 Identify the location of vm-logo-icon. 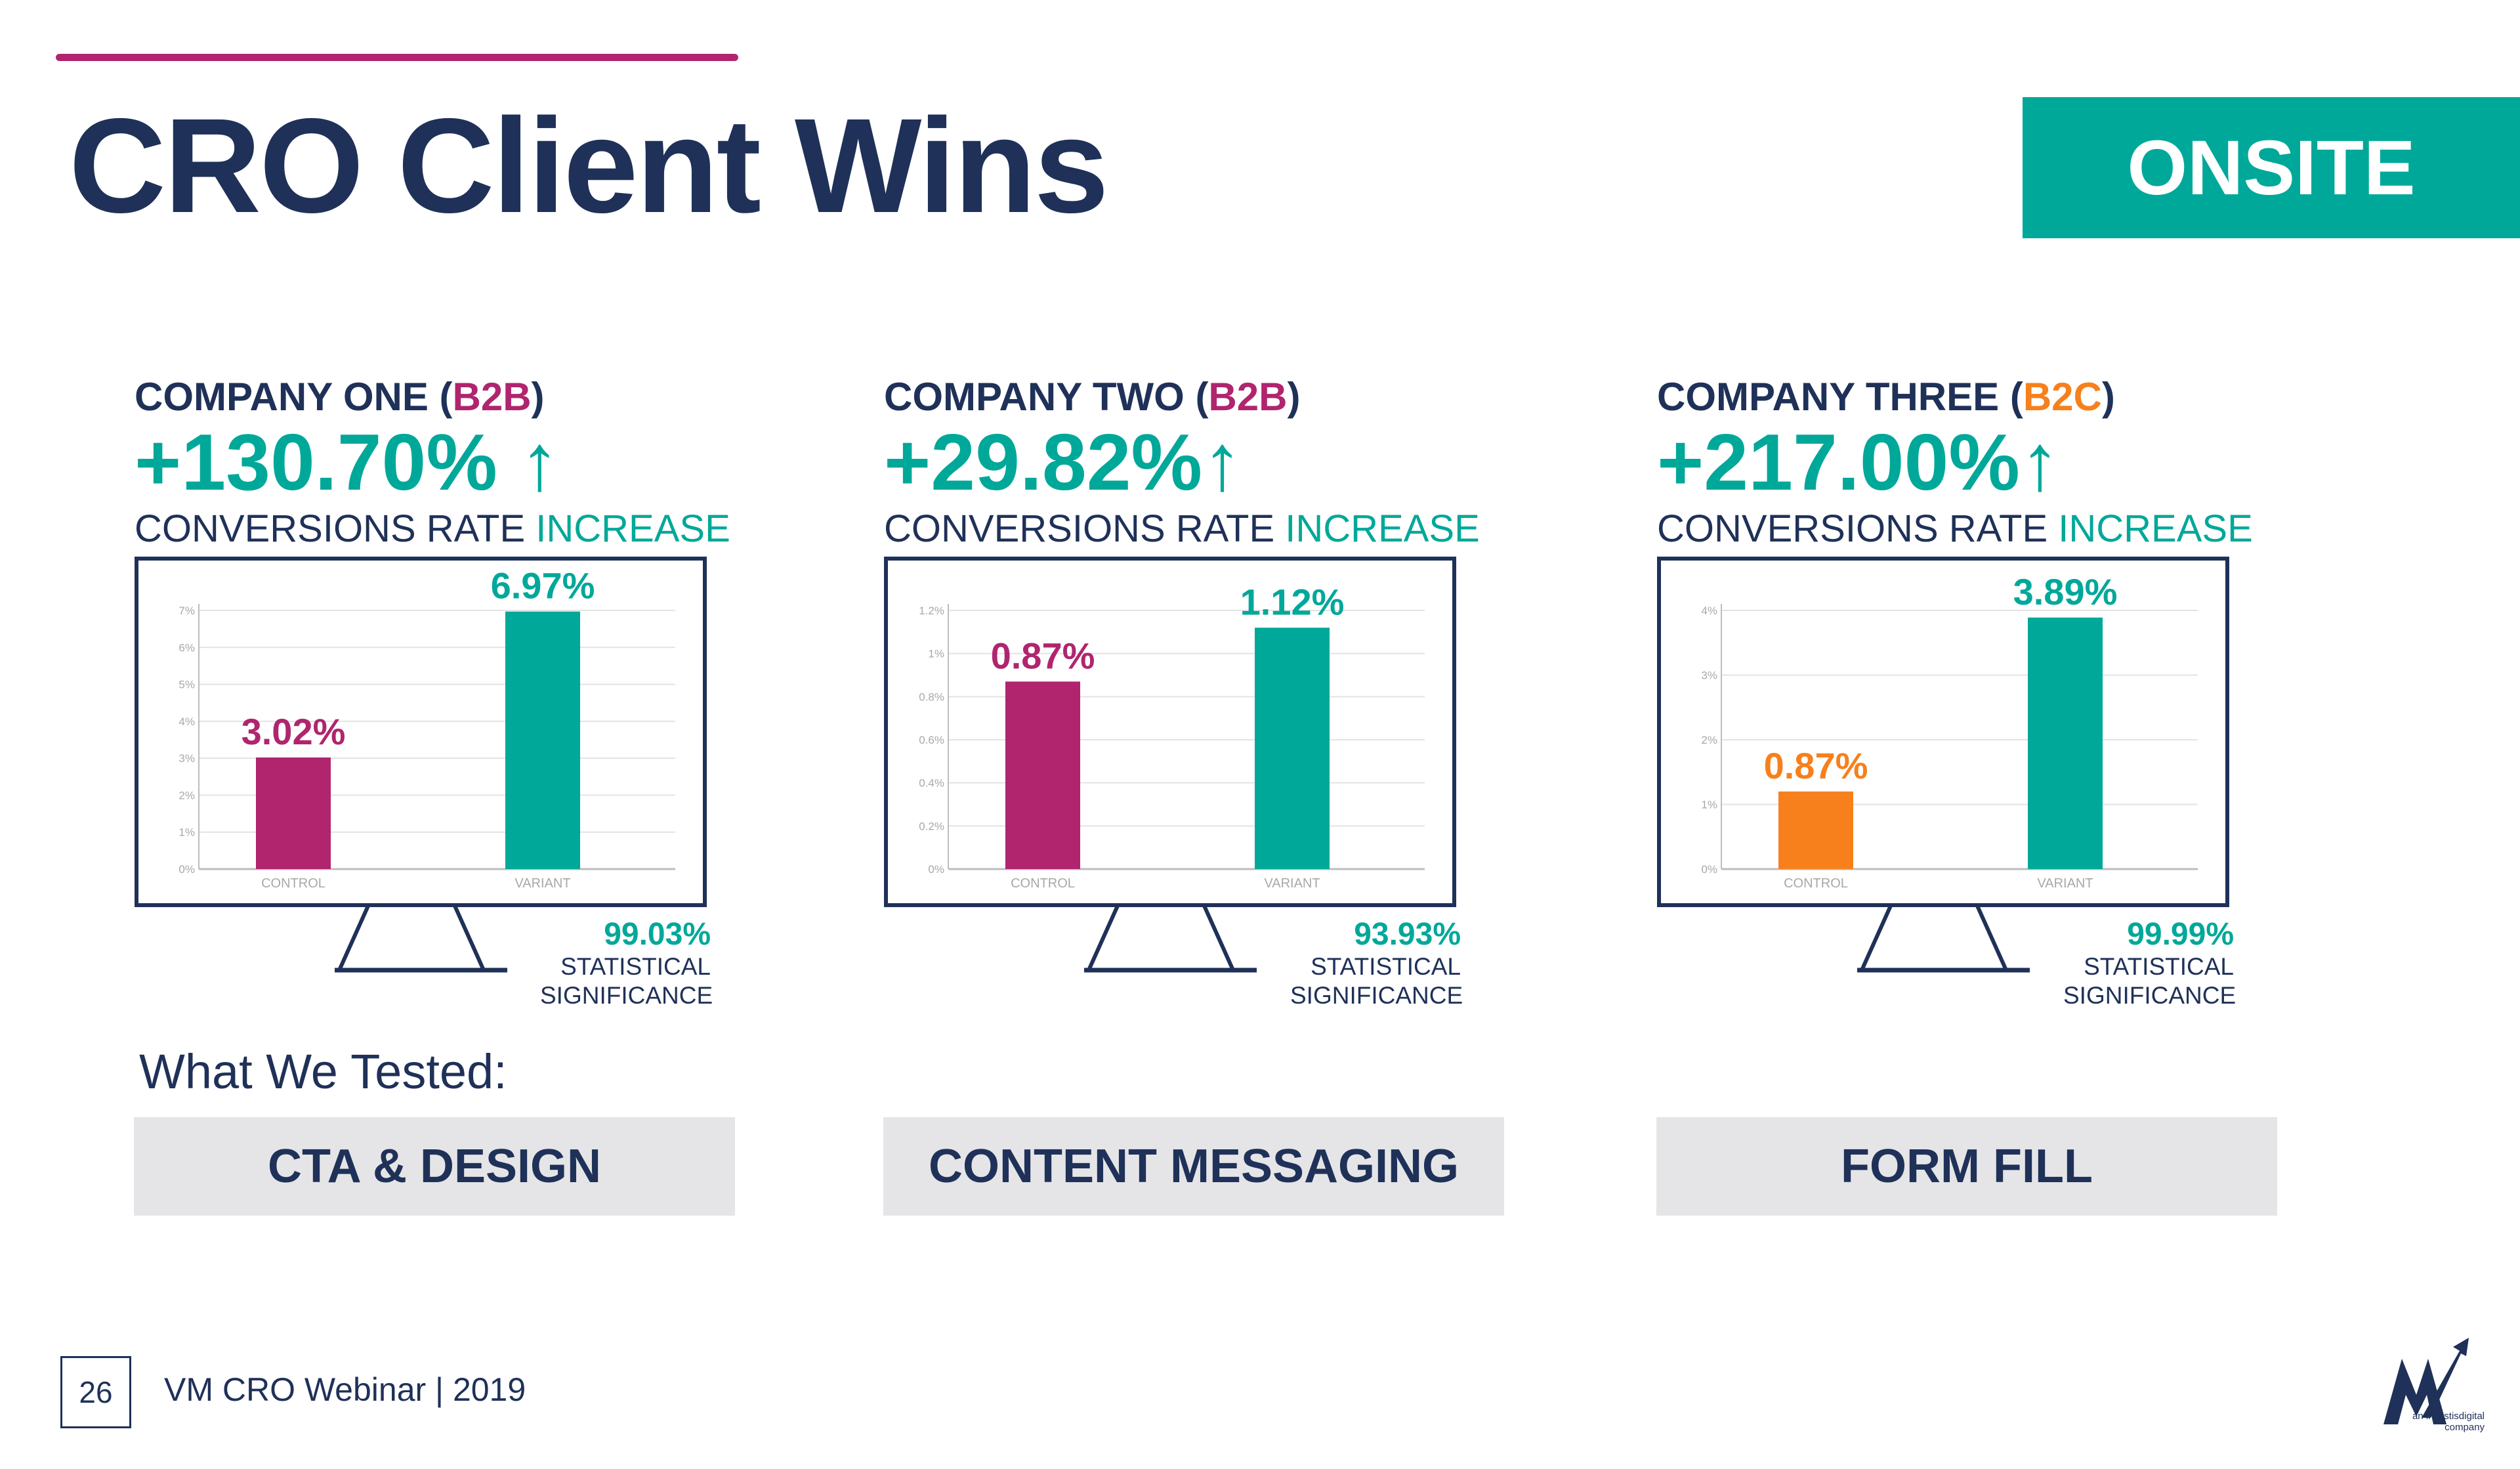
(2426, 1381).